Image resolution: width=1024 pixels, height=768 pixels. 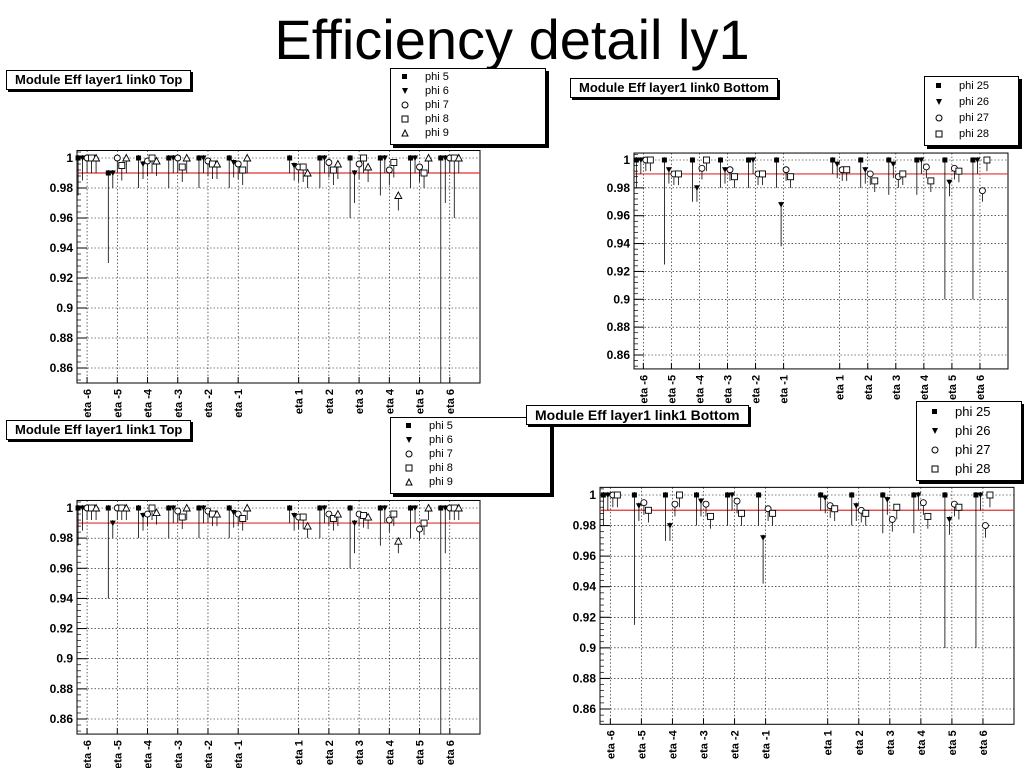 What do you see at coordinates (935, 450) in the screenshot?
I see `legend-marker-circle-open` at bounding box center [935, 450].